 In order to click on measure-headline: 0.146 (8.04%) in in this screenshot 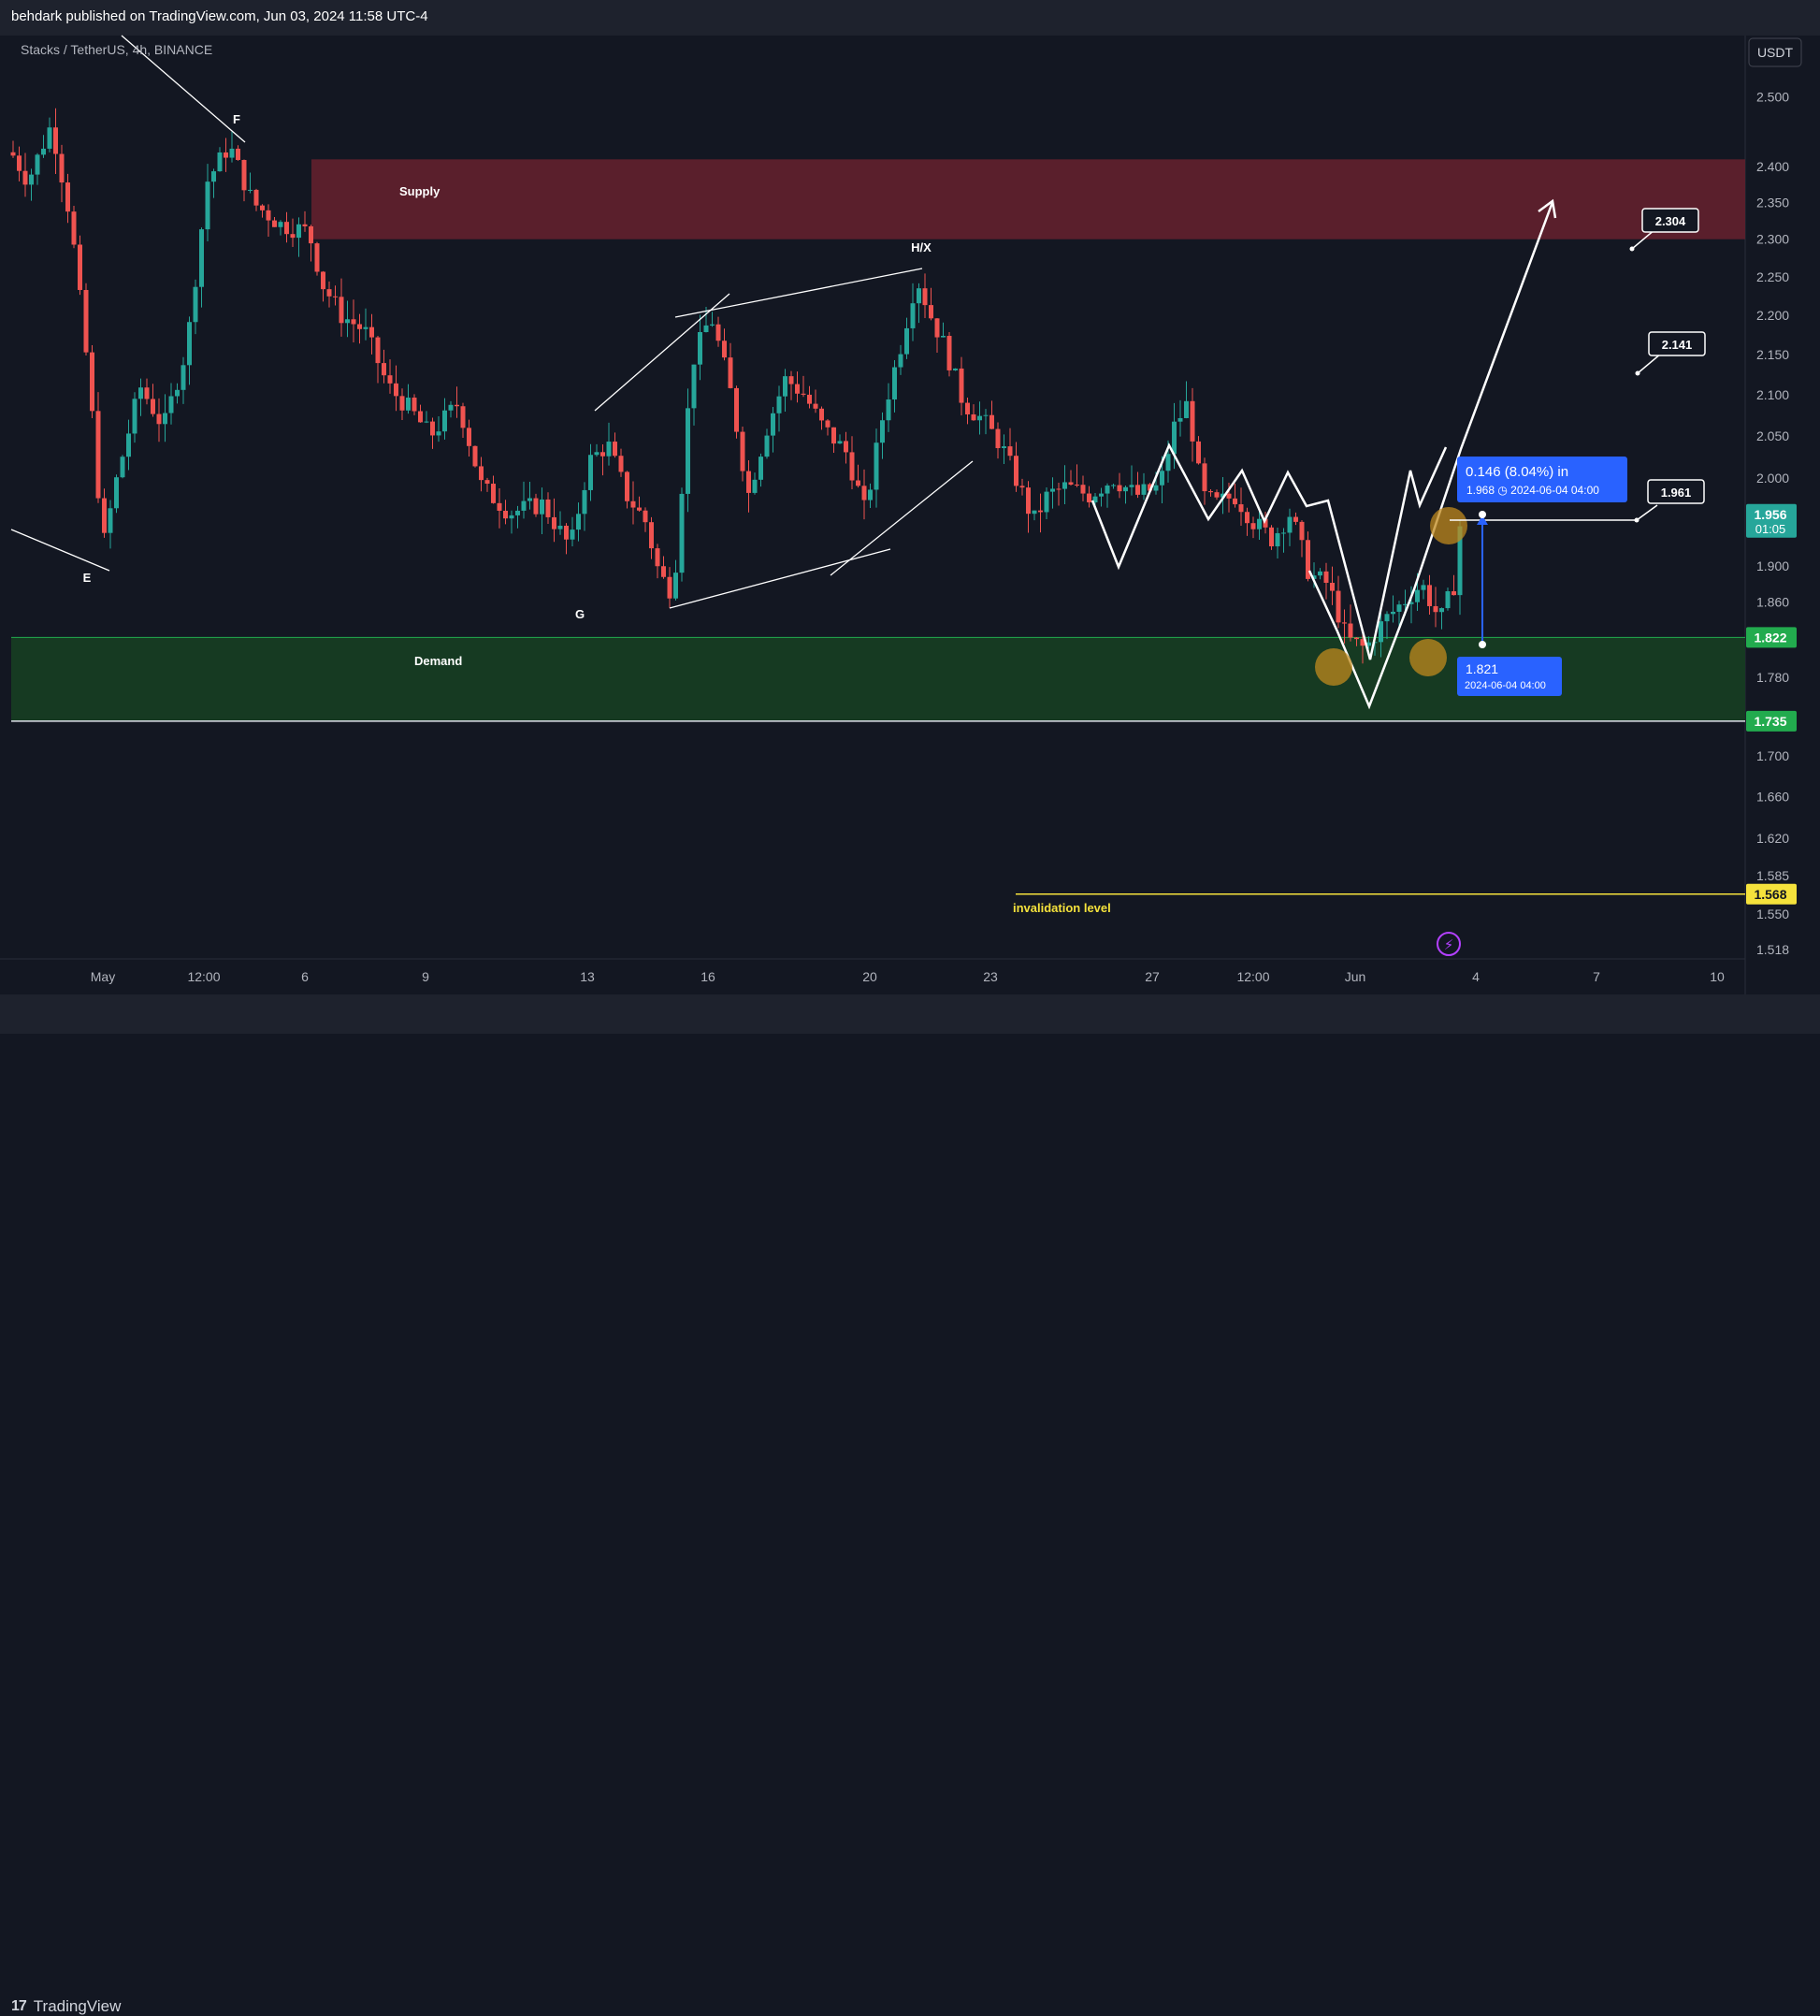, I will do `click(1517, 472)`.